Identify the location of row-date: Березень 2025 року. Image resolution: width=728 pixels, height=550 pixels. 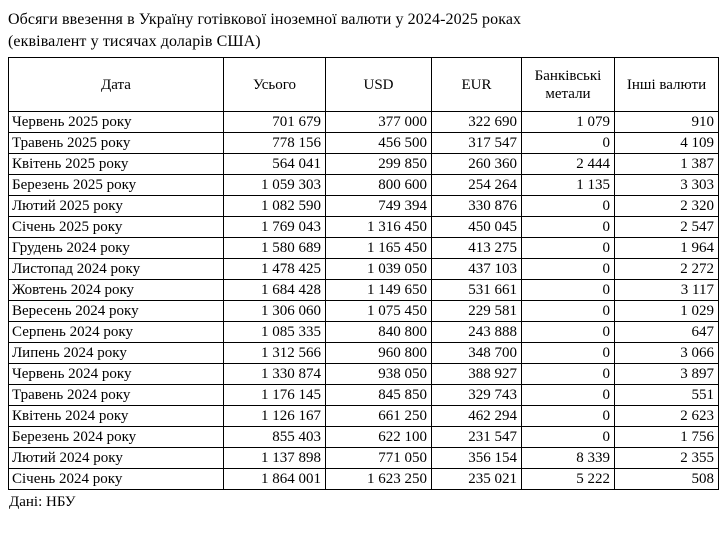
(116, 185).